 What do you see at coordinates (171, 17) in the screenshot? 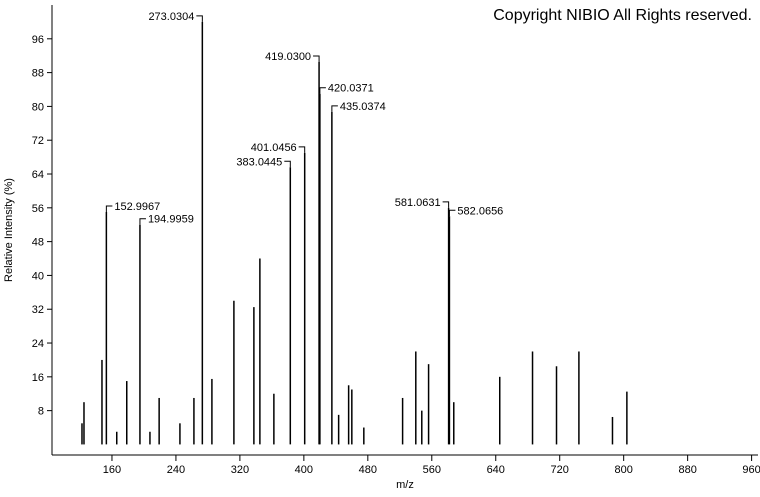
I see `peak-label: 273.0304` at bounding box center [171, 17].